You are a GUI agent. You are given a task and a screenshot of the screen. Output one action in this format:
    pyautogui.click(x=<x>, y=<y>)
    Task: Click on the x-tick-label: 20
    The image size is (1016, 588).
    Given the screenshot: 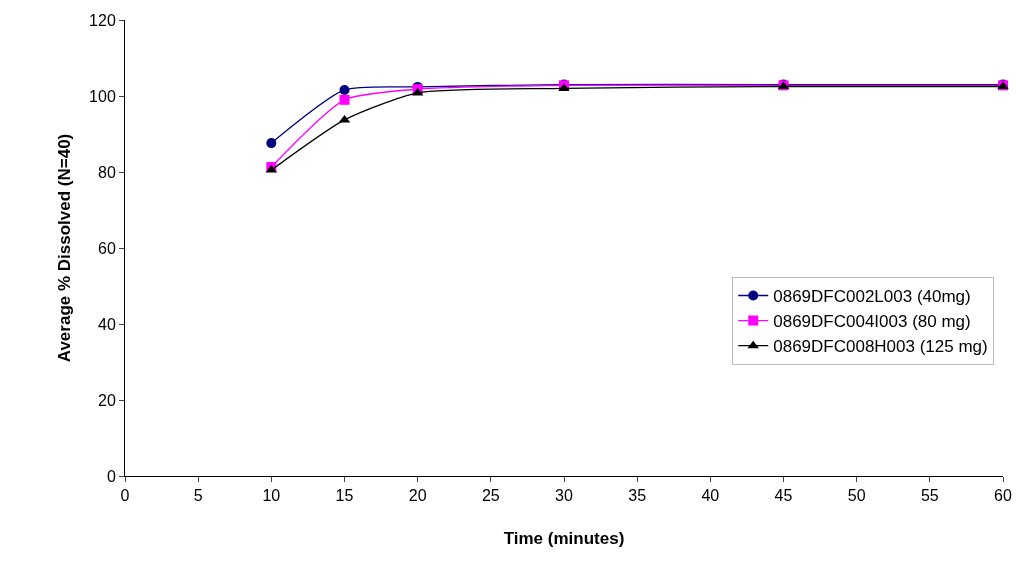 What is the action you would take?
    pyautogui.click(x=417, y=496)
    